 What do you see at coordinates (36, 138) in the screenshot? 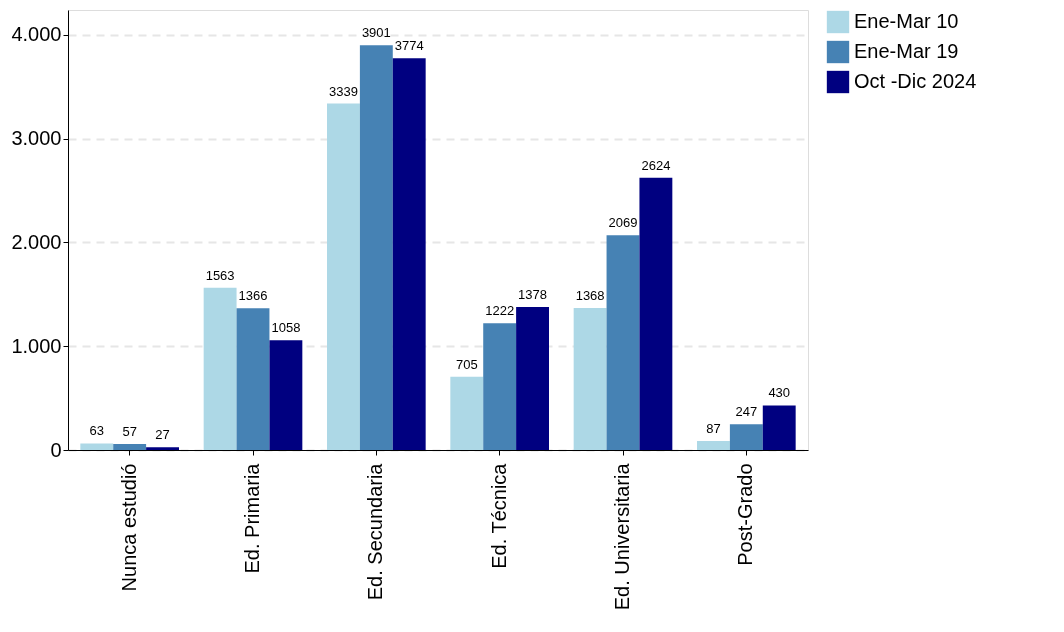
I see `y-tick-label: 3.000` at bounding box center [36, 138].